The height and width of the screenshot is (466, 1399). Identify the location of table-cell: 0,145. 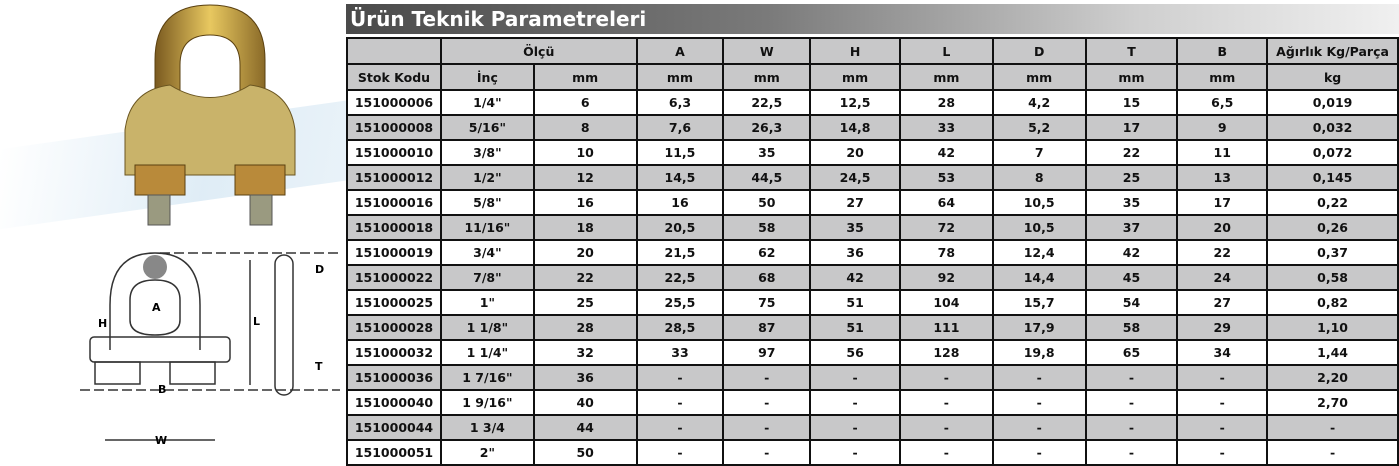
(1332, 177).